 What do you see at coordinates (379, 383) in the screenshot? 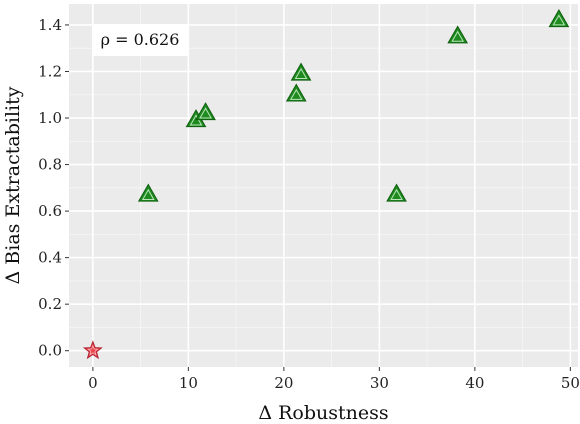
I see `x-tick-label: 30` at bounding box center [379, 383].